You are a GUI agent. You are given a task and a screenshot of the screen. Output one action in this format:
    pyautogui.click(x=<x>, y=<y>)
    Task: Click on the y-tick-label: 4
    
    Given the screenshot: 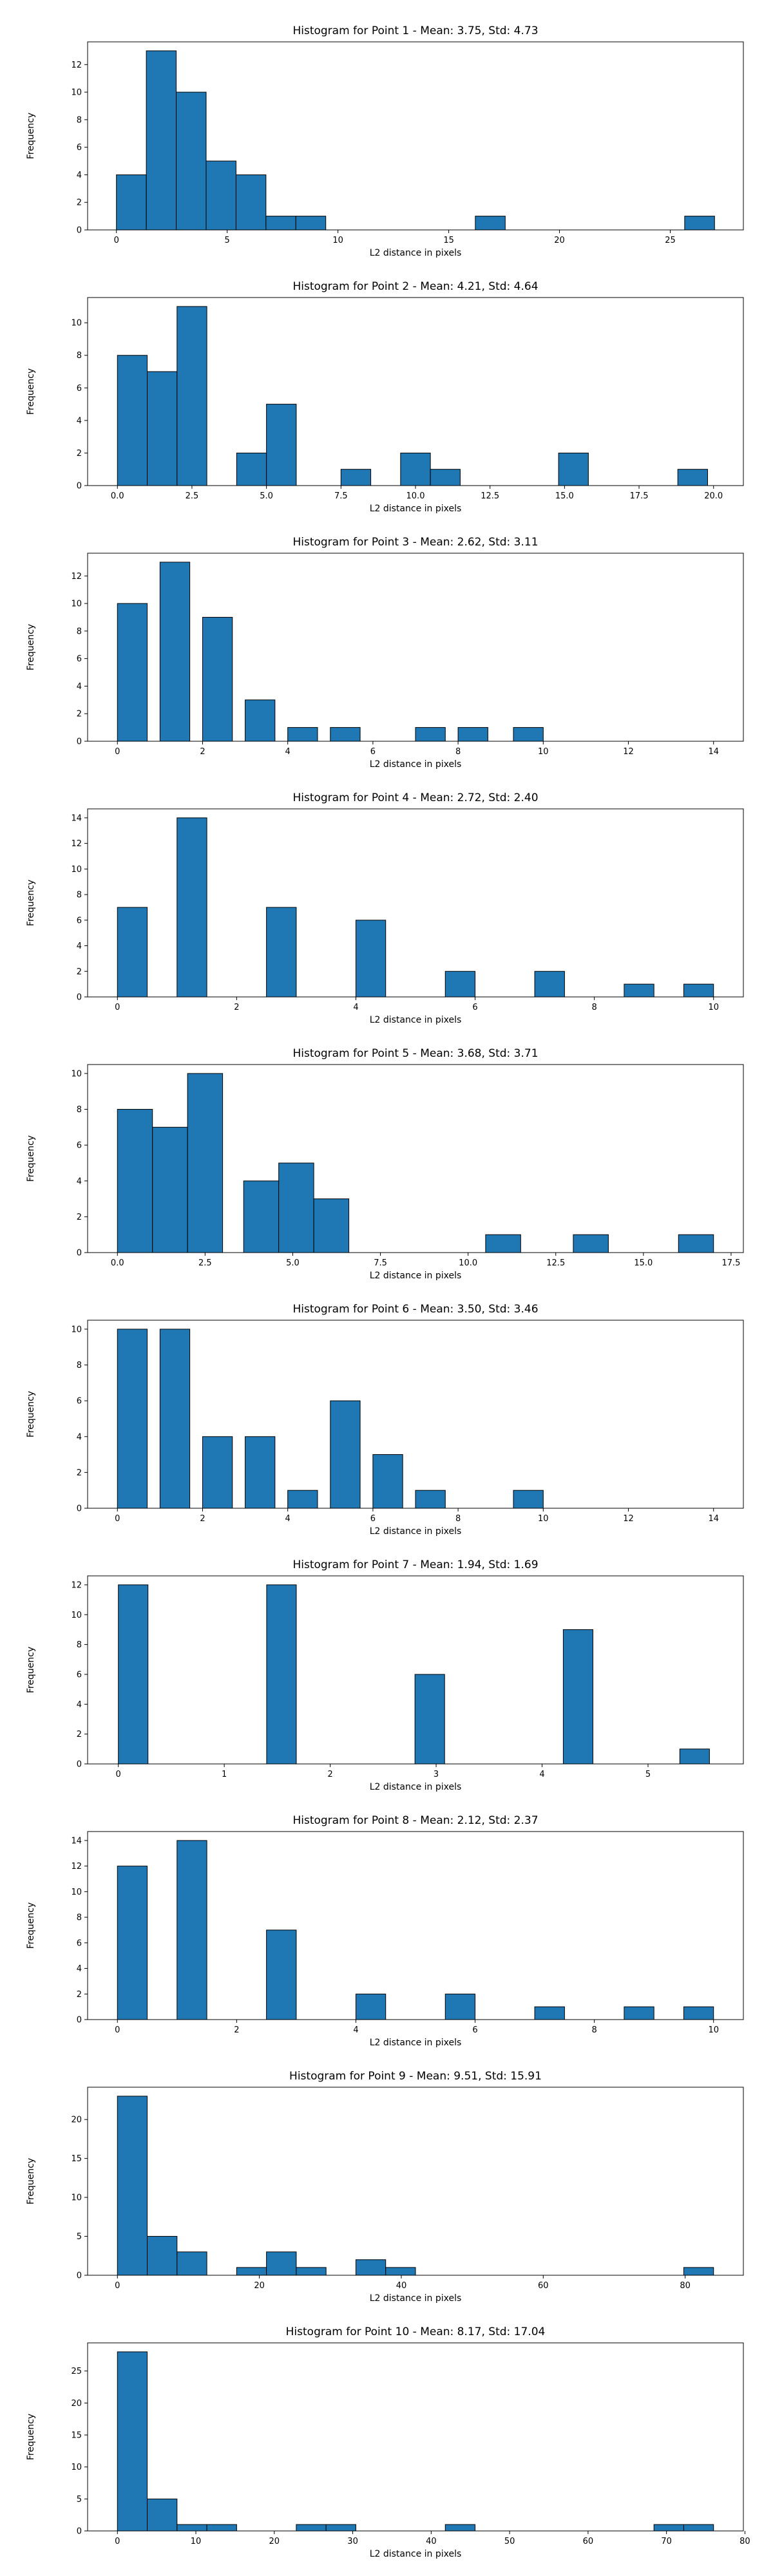 What is the action you would take?
    pyautogui.click(x=79, y=1181)
    